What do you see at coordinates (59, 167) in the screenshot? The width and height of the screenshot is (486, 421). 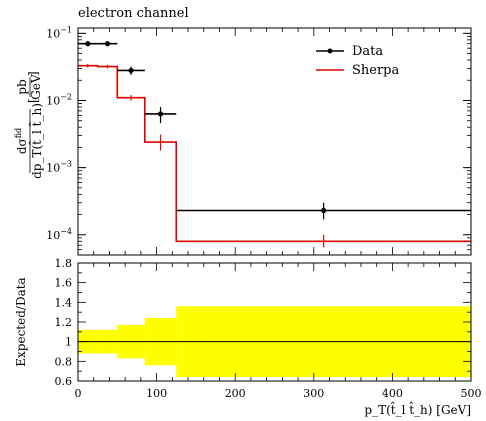 I see `main-y-tick-label: 10⁻³` at bounding box center [59, 167].